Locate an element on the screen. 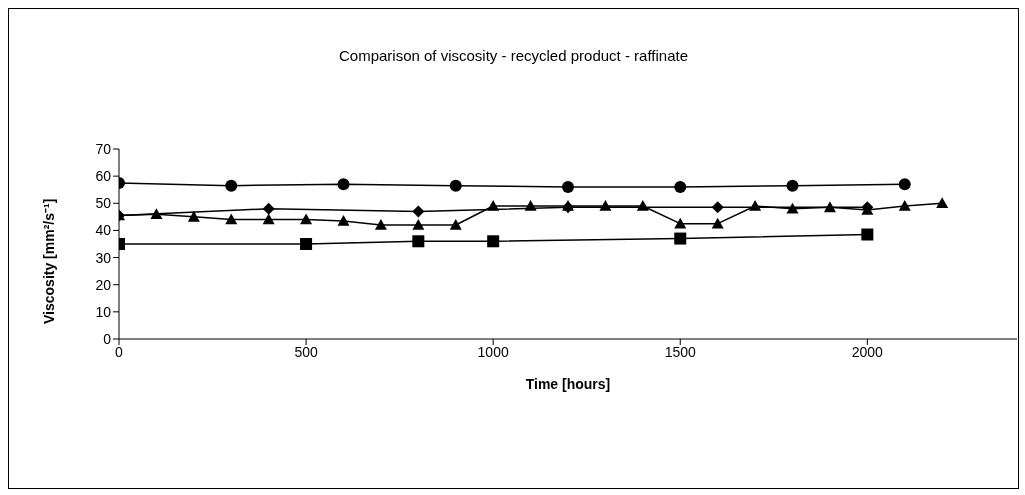 Image resolution: width=1025 pixels, height=495 pixels. y-tick-label: 40 is located at coordinates (103, 230).